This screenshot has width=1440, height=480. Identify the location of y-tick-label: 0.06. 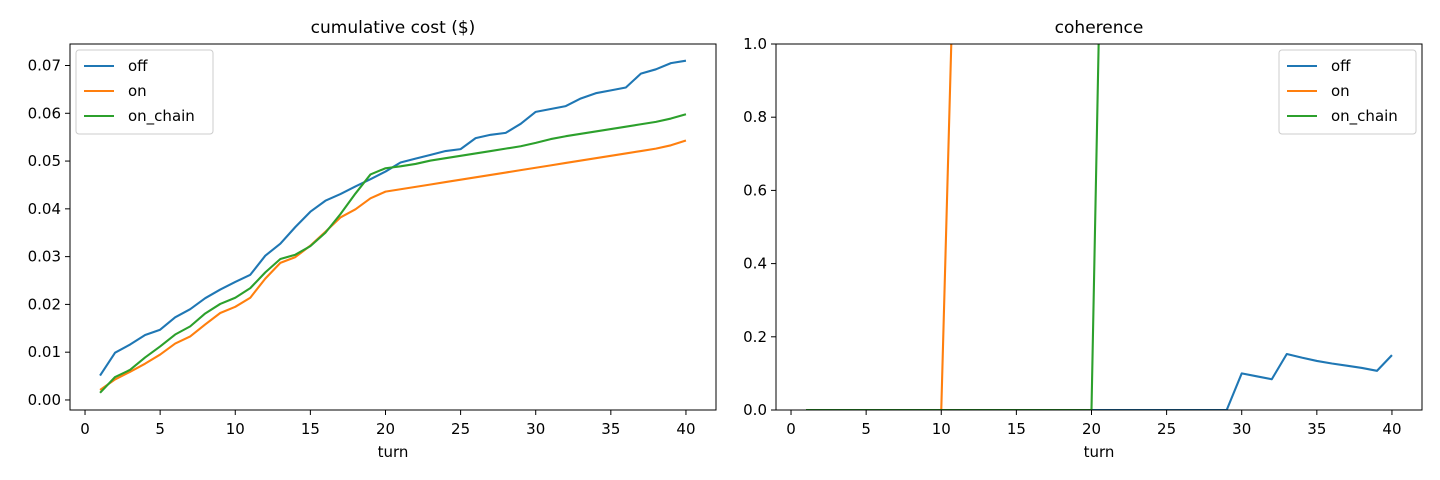
(44, 113).